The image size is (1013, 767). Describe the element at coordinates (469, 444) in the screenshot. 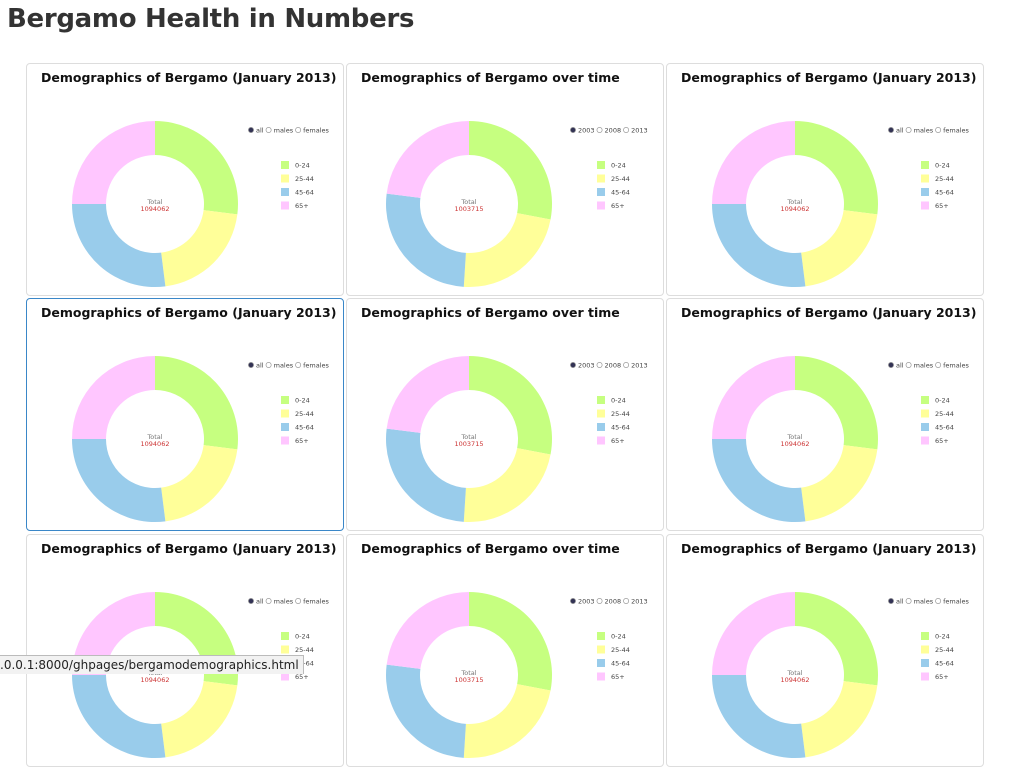

I see `total-value: 1003715` at that location.